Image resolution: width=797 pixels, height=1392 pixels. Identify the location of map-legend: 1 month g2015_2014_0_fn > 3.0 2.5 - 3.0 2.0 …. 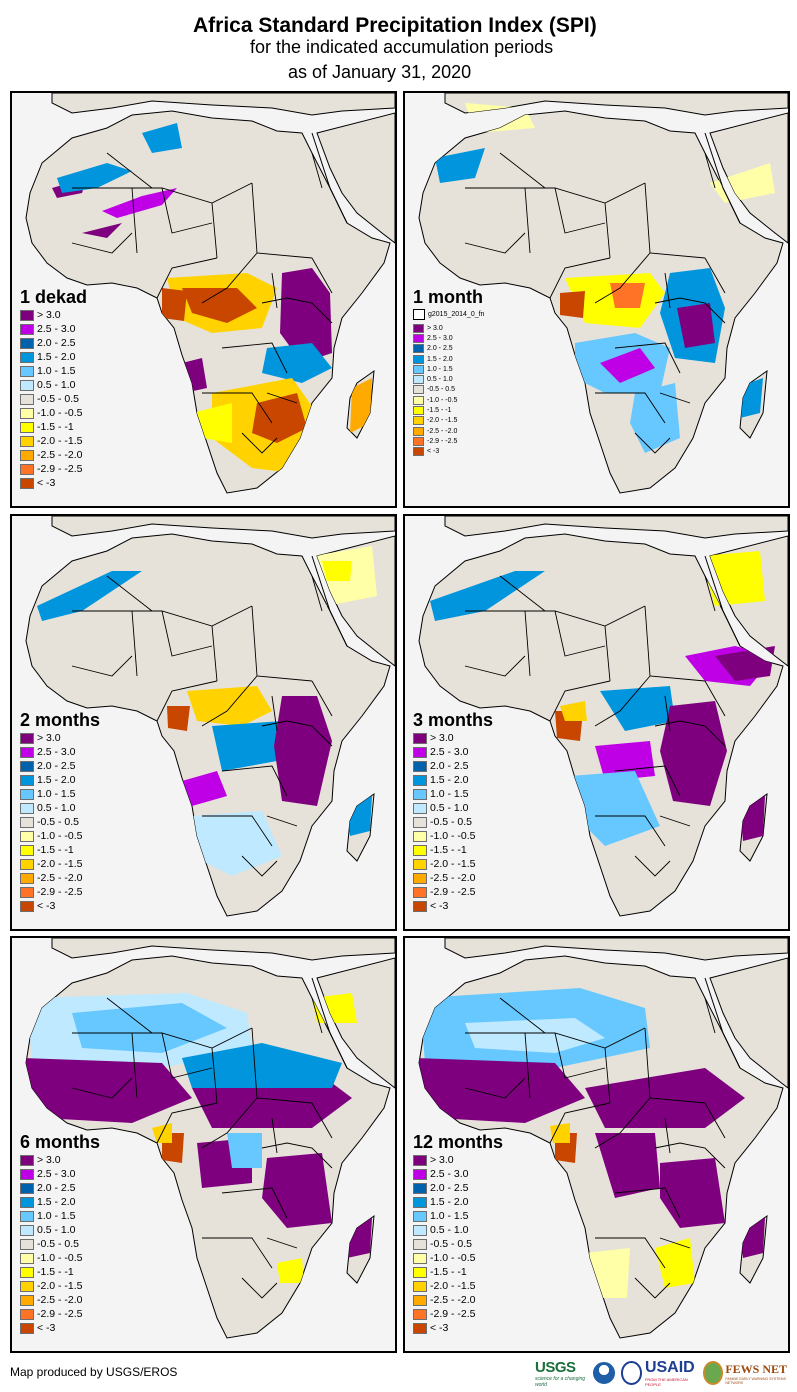
(448, 372).